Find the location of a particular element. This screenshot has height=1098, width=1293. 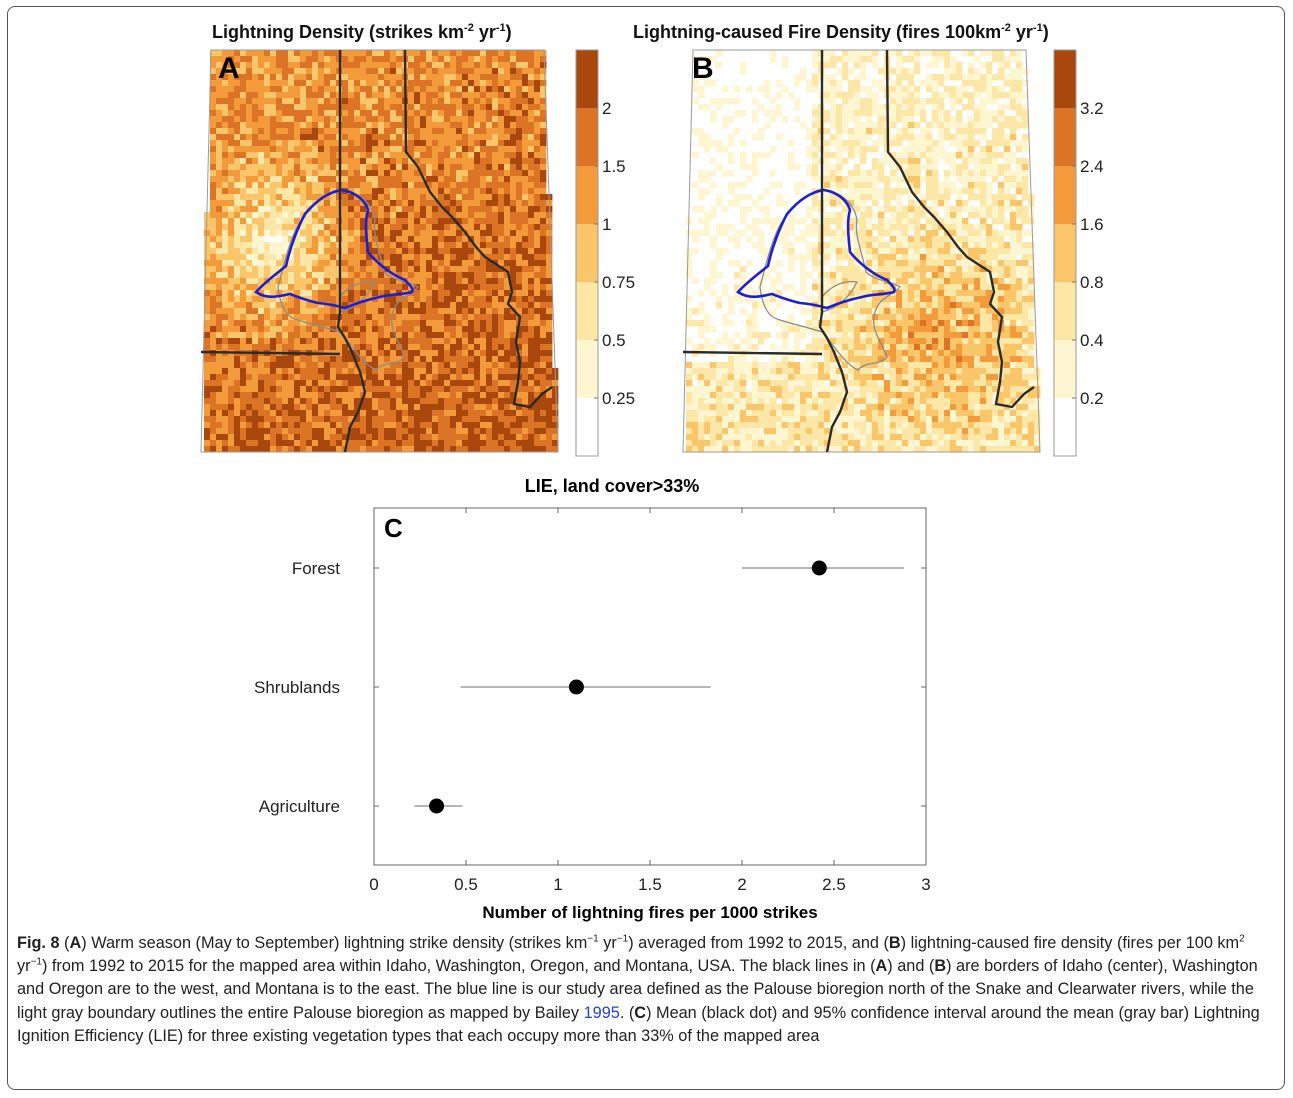

figure-label: Fig. 8 is located at coordinates (38, 943).